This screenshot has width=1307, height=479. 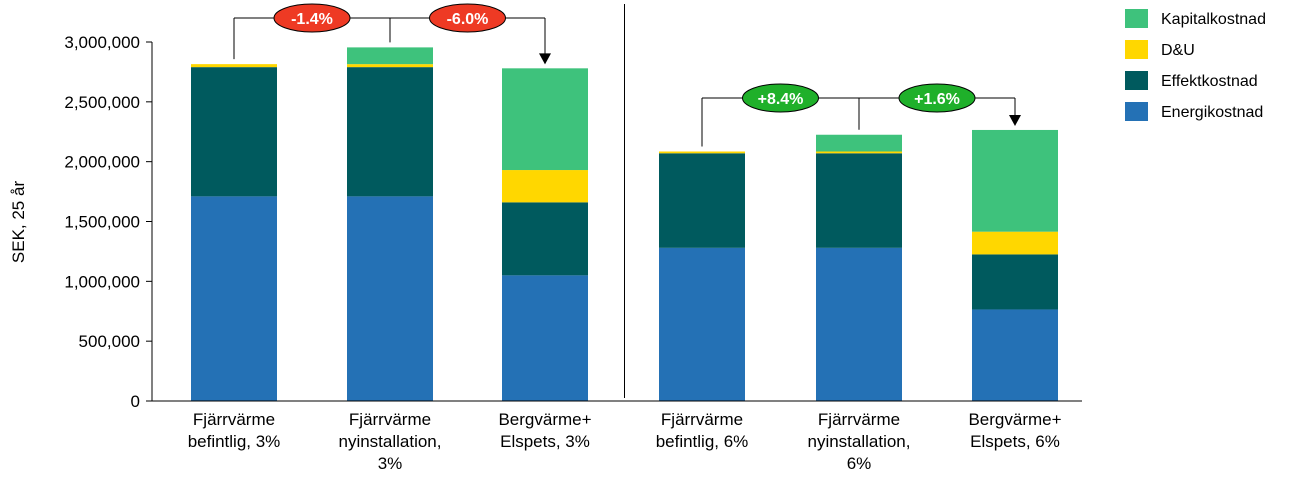 What do you see at coordinates (102, 162) in the screenshot?
I see `y-tick-label: 2,000,000` at bounding box center [102, 162].